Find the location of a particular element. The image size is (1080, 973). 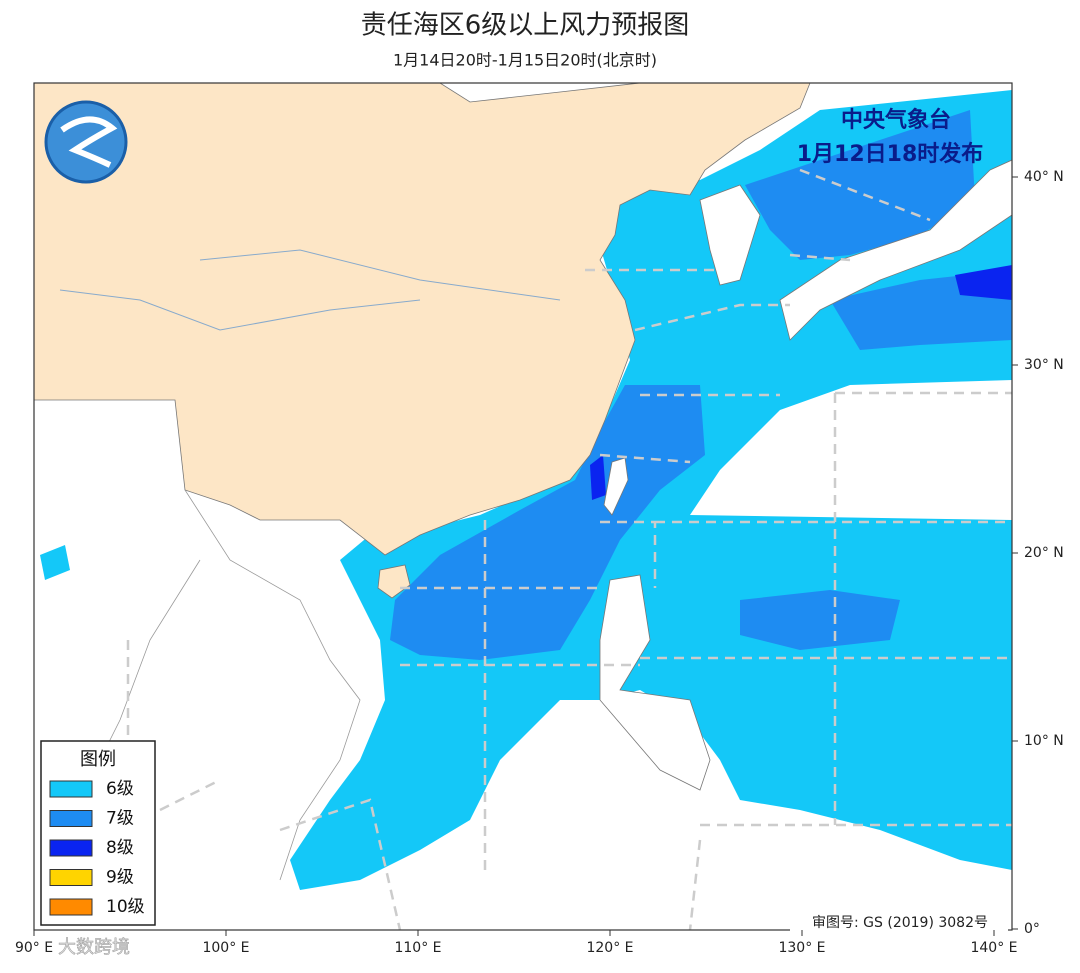

korea is located at coordinates (730, 235).